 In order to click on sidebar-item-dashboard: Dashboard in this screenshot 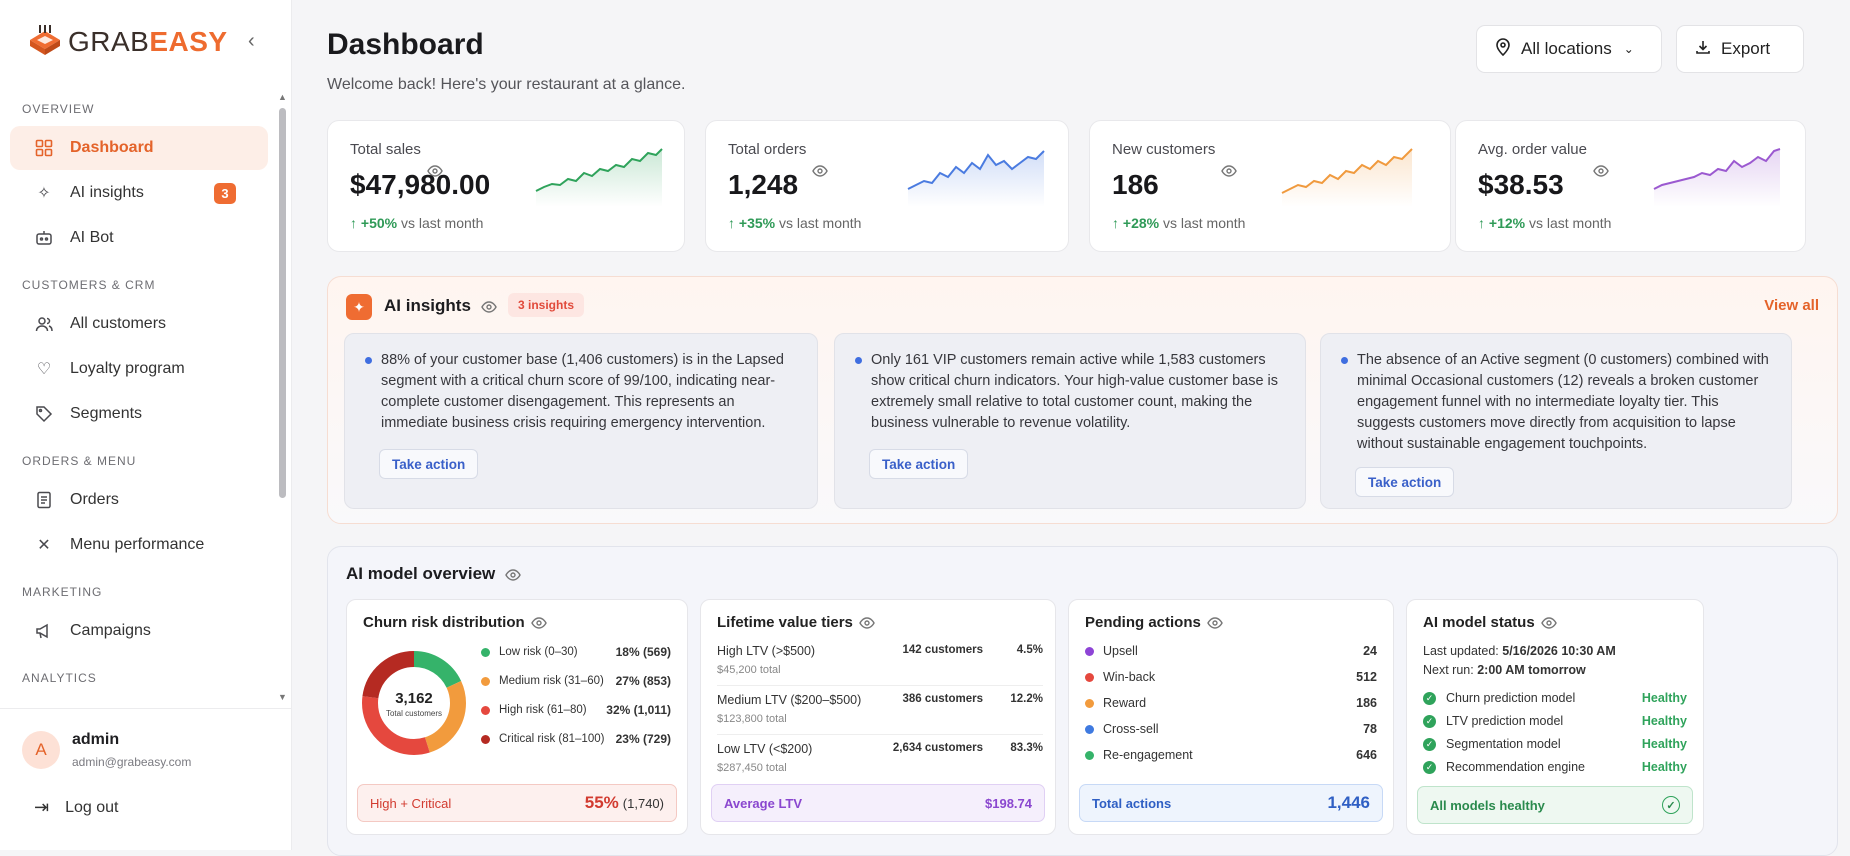, I will do `click(139, 148)`.